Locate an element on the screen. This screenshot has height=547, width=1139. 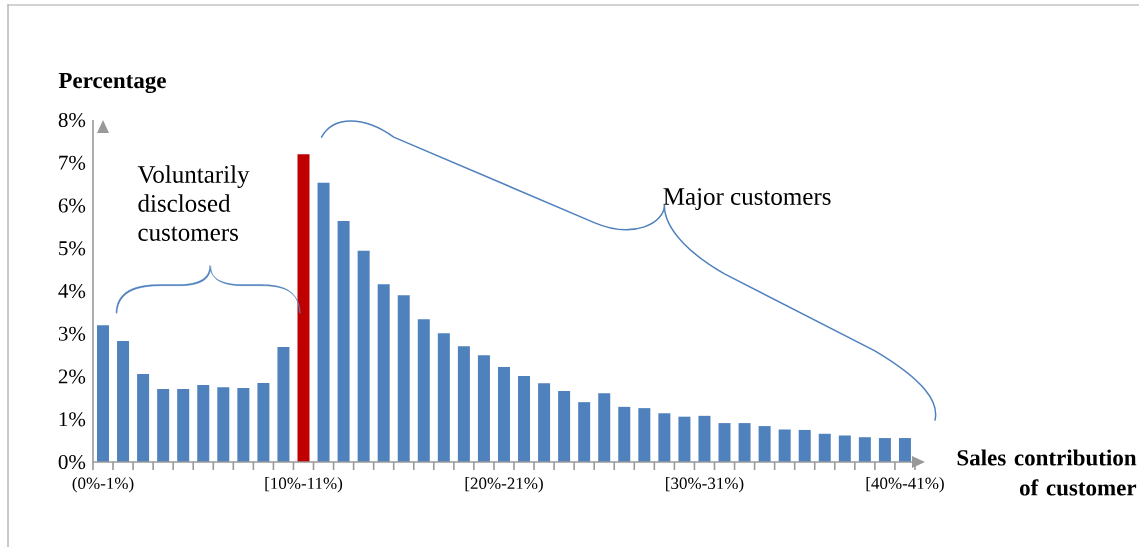
y-tick-label: 3% is located at coordinates (72, 333).